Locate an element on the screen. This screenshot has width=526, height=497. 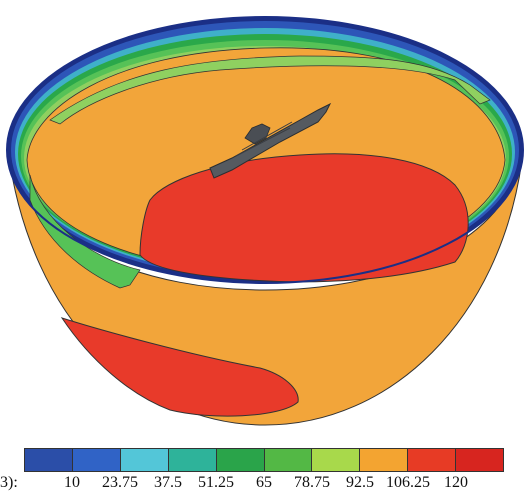
legend-color-bar is located at coordinates (264, 460).